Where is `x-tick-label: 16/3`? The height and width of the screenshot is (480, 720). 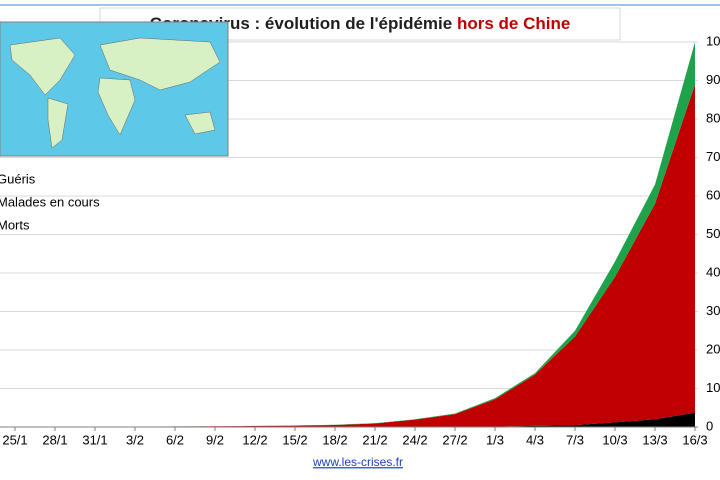 x-tick-label: 16/3 is located at coordinates (694, 439).